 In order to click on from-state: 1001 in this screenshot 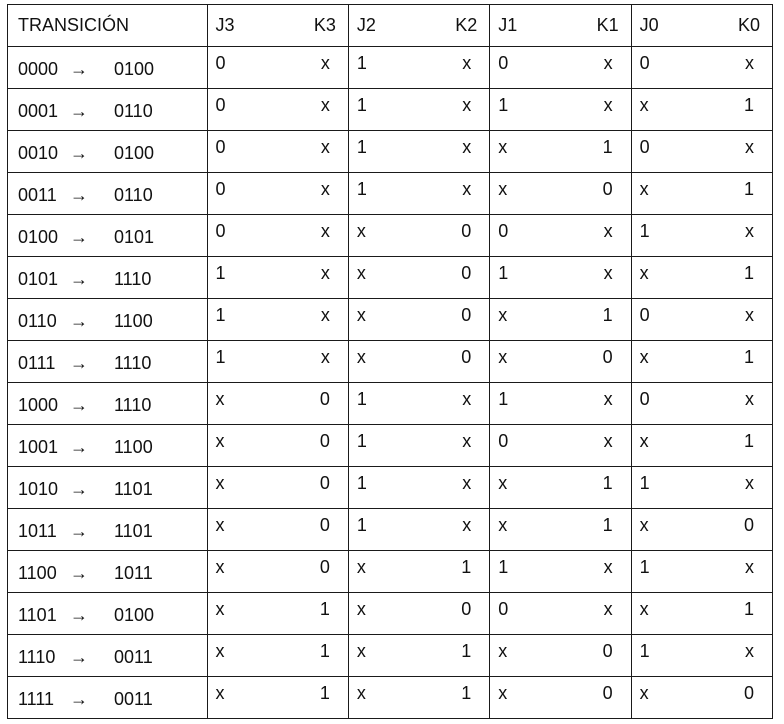, I will do `click(38, 447)`.